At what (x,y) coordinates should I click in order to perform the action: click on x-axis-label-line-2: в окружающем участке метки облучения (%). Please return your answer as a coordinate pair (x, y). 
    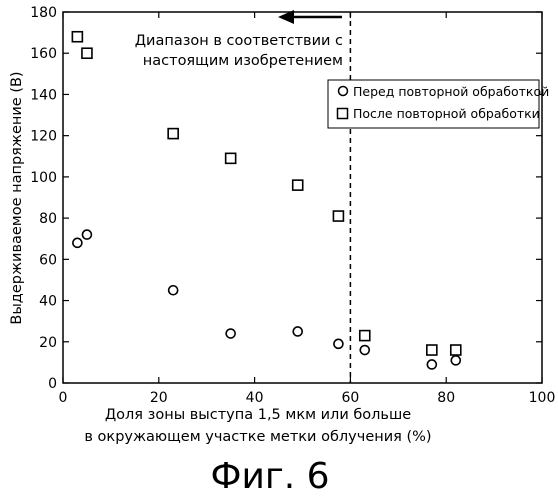
    Looking at the image, I should click on (257, 437).